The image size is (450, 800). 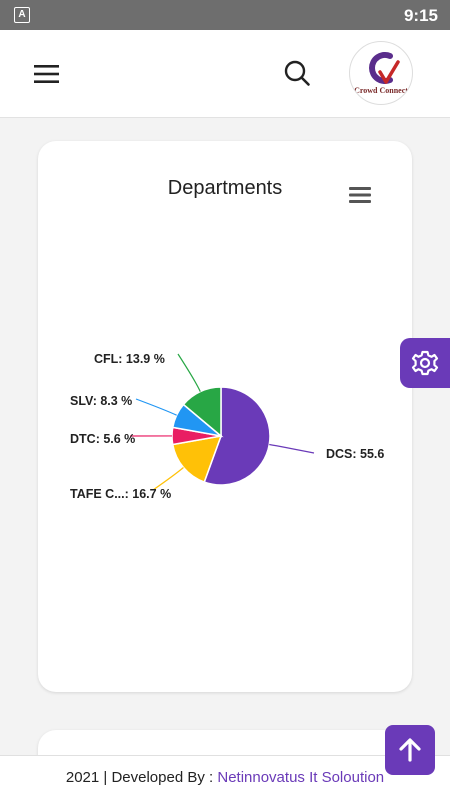 I want to click on status-bar: A 9:15, so click(x=225, y=15).